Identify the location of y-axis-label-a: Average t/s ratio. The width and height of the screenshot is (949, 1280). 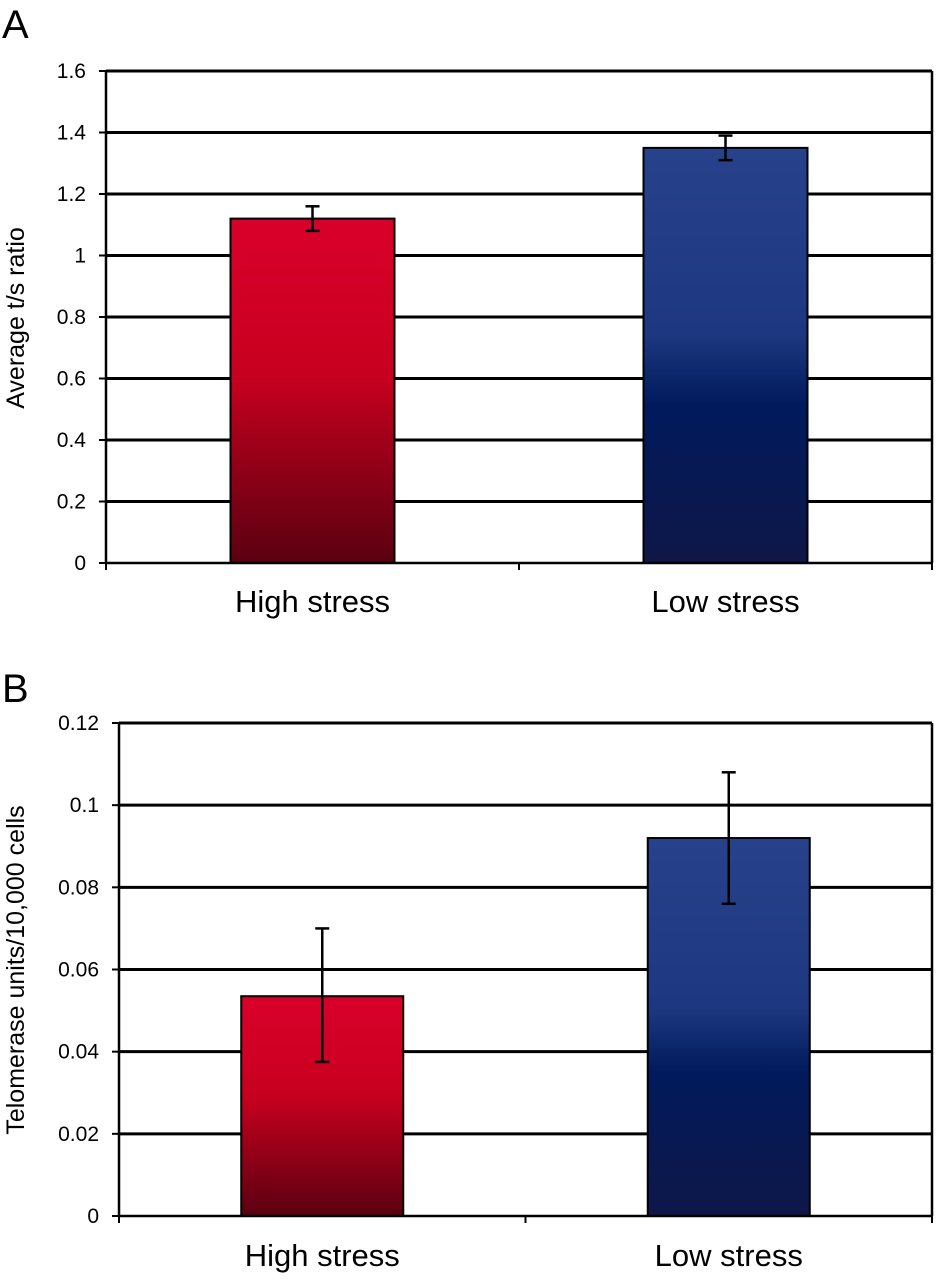
(16, 318).